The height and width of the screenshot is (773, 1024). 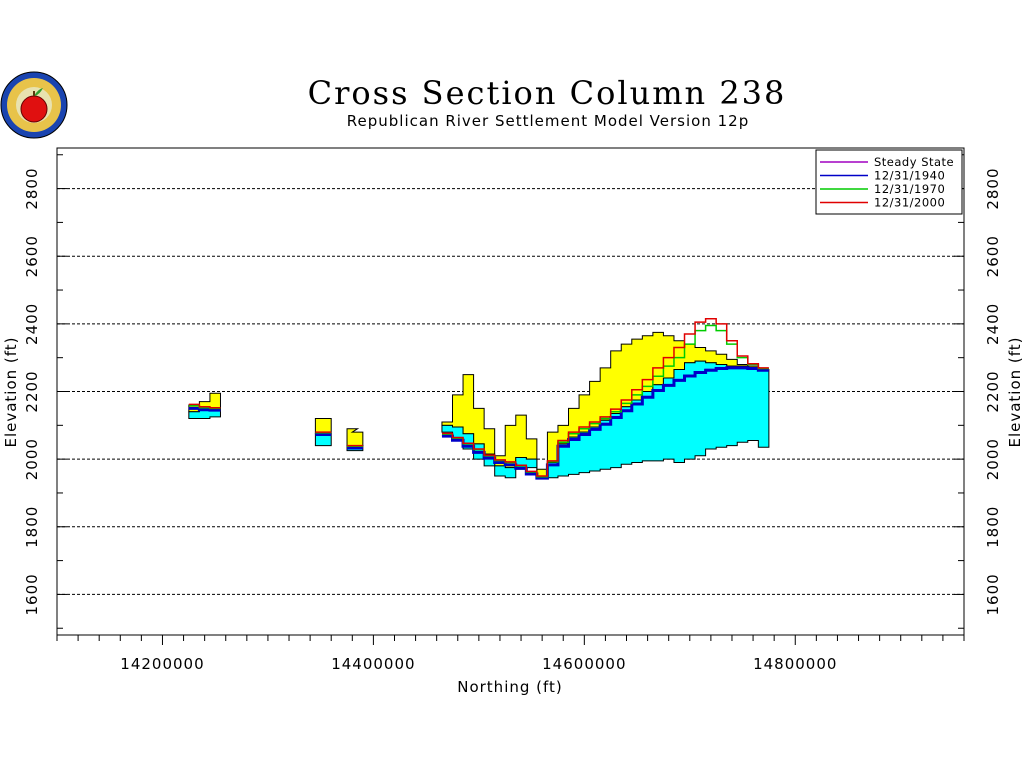 What do you see at coordinates (373, 664) in the screenshot?
I see `x-tick-label: 14400000` at bounding box center [373, 664].